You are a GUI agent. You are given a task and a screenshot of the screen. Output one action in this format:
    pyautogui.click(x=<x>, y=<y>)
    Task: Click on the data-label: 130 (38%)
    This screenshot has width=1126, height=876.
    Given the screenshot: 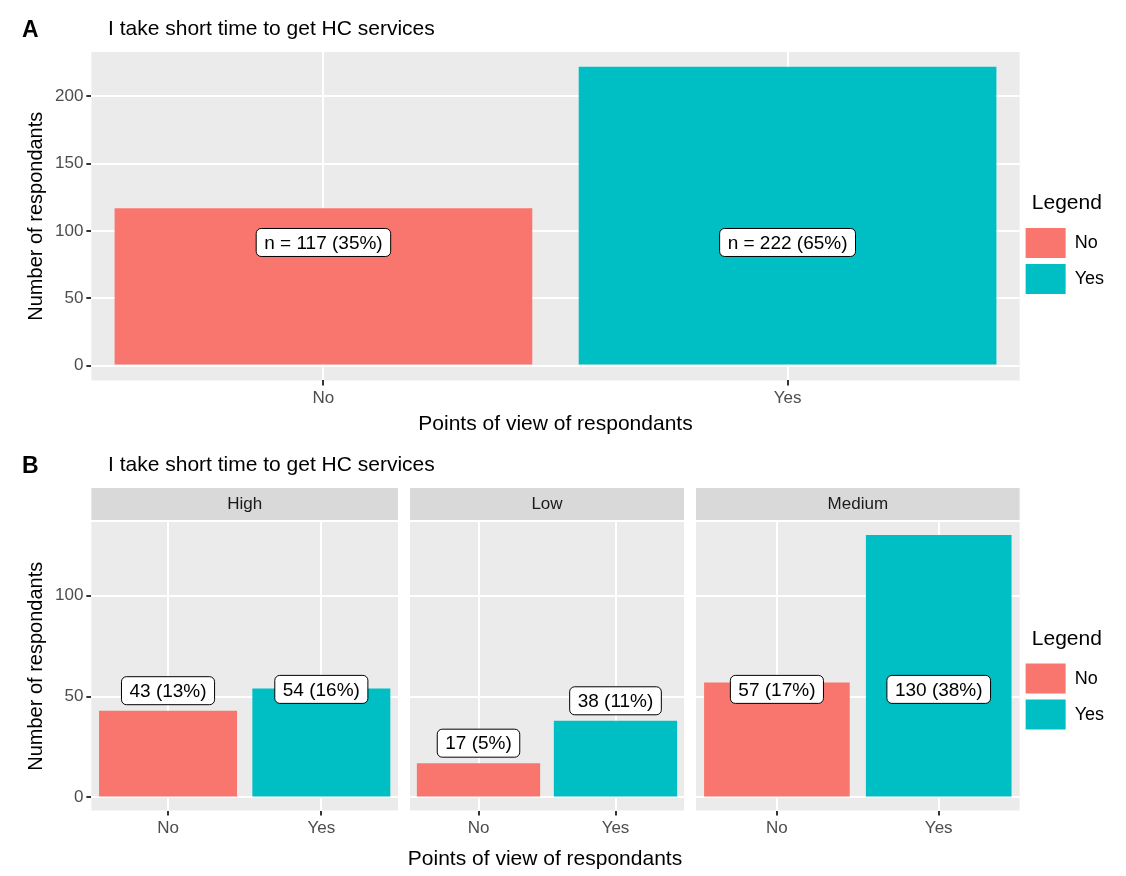 What is the action you would take?
    pyautogui.click(x=938, y=689)
    